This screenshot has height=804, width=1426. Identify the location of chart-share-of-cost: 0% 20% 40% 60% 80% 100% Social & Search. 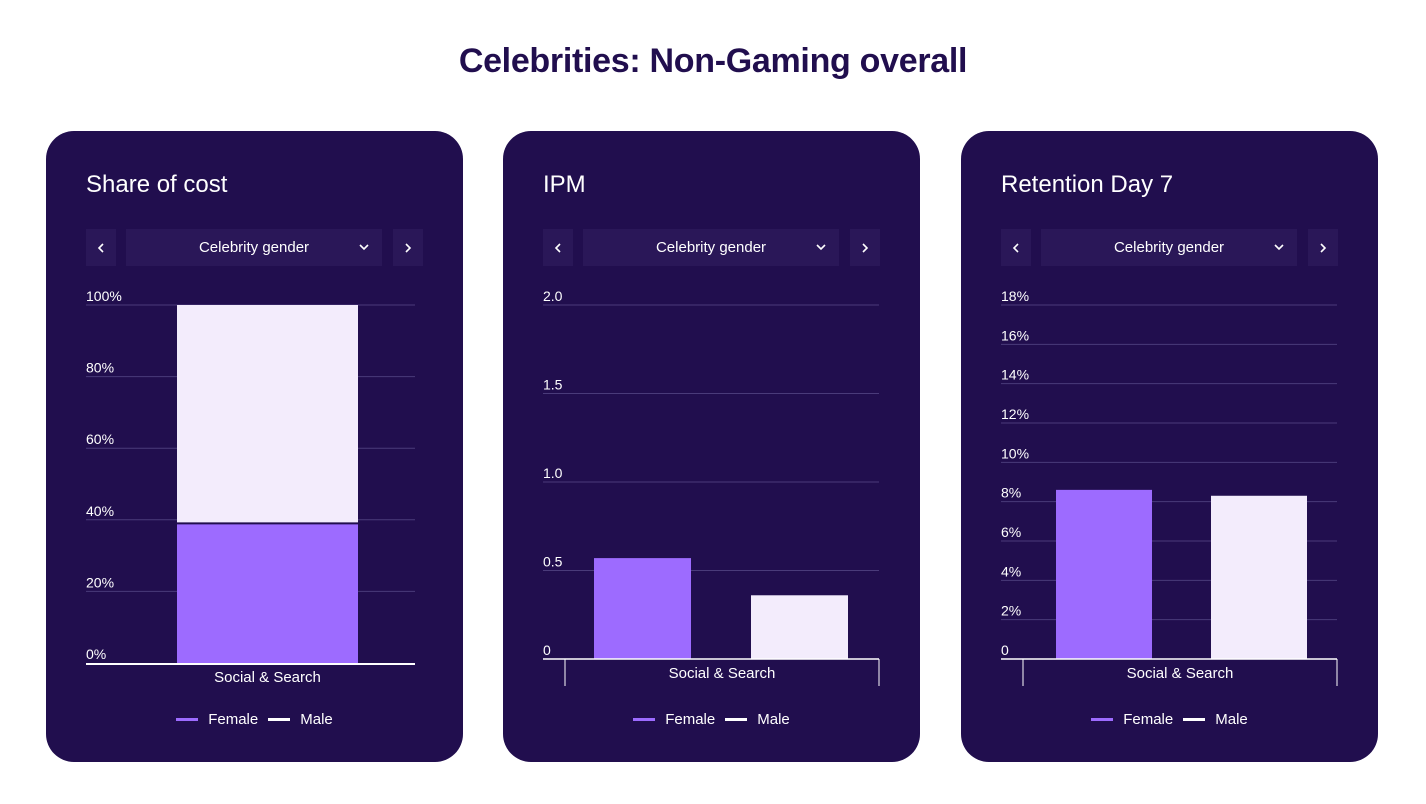
(250, 487).